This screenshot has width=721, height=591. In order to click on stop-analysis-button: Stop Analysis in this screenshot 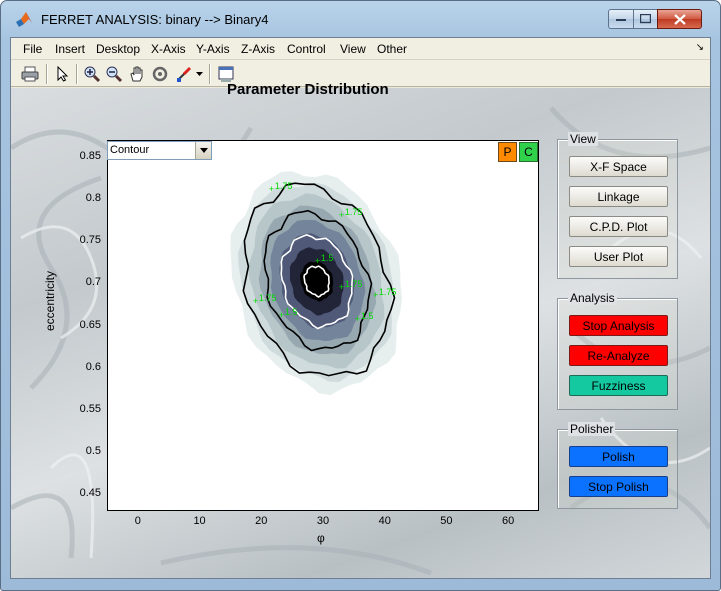, I will do `click(618, 325)`.